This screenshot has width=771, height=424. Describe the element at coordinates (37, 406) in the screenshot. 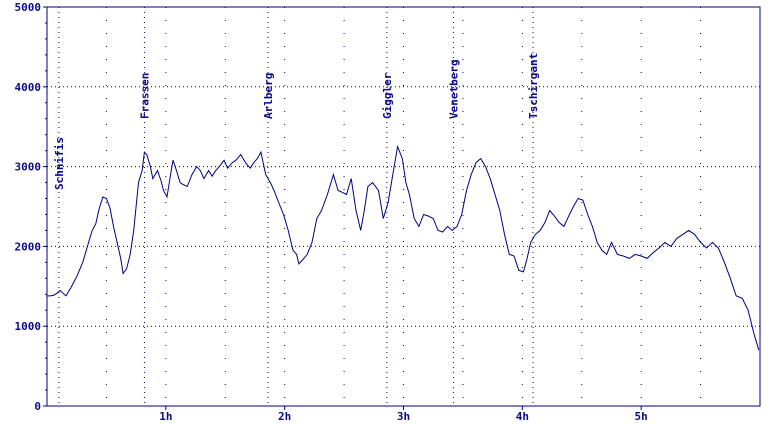

I see `y-tick-label: 0` at that location.